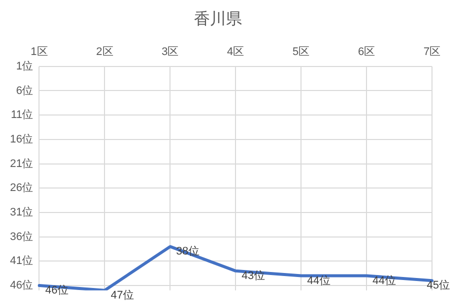 Image resolution: width=452 pixels, height=303 pixels. I want to click on y-tick-label: 31位, so click(22, 212).